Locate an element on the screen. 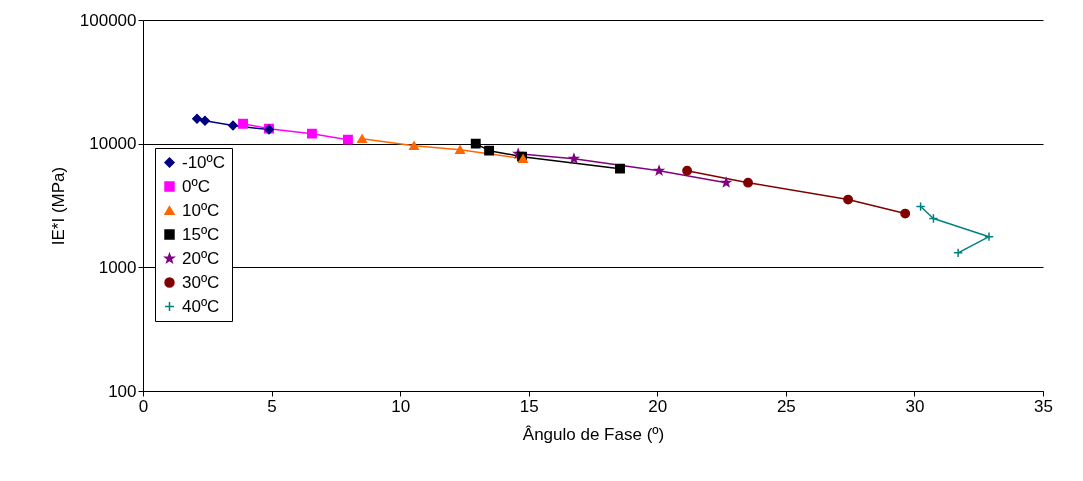 The image size is (1083, 481). y-tick-label: 100000 is located at coordinates (108, 20).